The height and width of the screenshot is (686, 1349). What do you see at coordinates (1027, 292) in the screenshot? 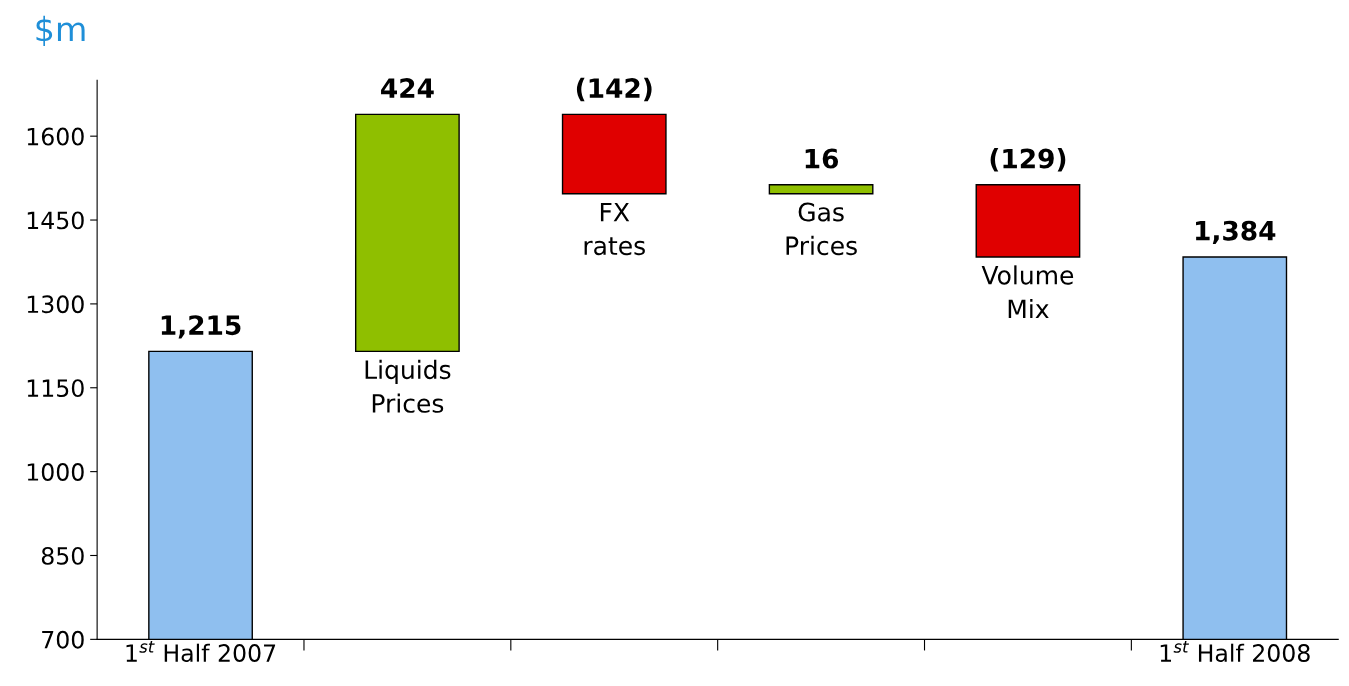
I see `x-tick-label: Volume Mix` at bounding box center [1027, 292].